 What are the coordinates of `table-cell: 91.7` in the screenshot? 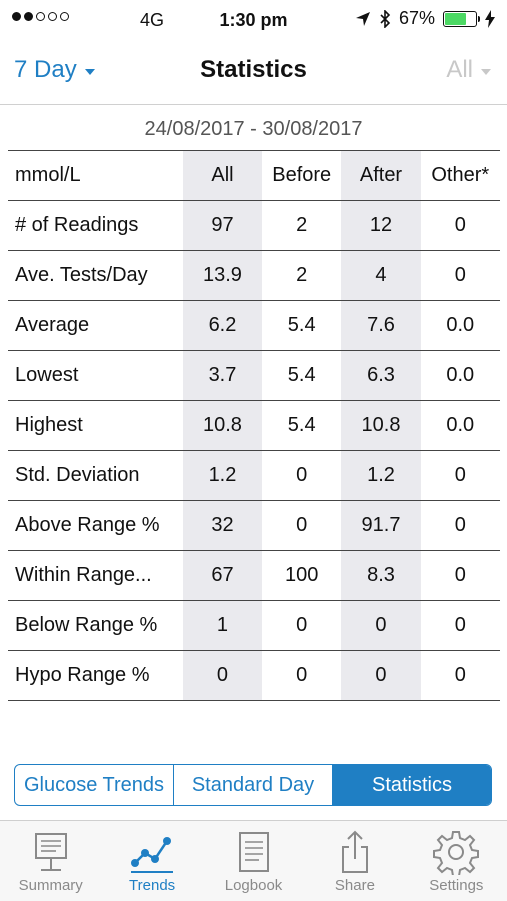 It's located at (381, 525).